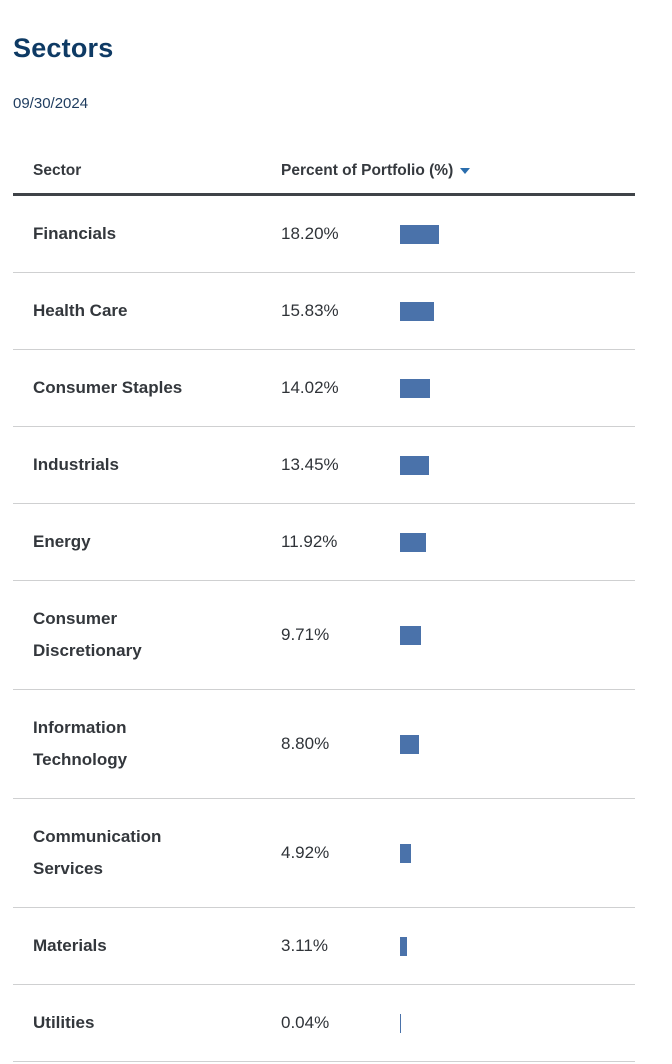  I want to click on table-row: Energy 11.92%, so click(324, 542).